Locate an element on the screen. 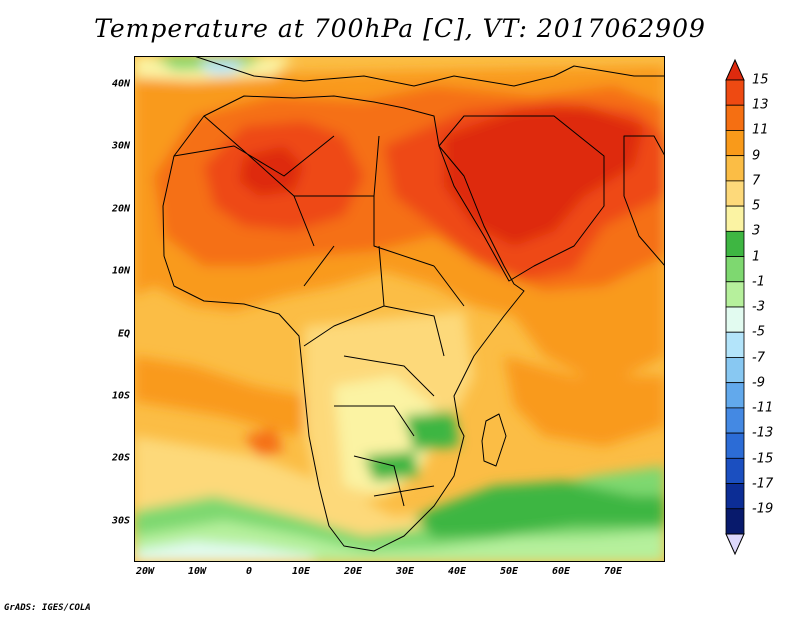  lat-label-20n: 20N is located at coordinates (120, 209).